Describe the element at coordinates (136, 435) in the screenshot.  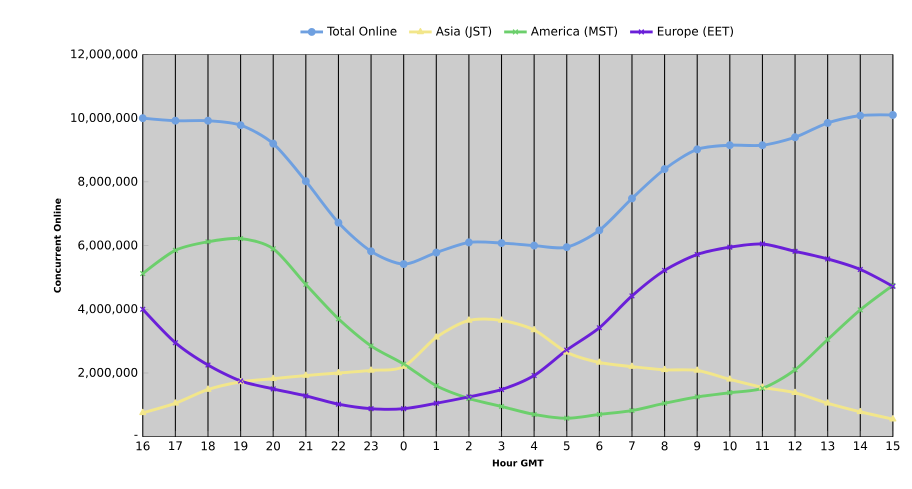
I see `y-tick-label: -` at that location.